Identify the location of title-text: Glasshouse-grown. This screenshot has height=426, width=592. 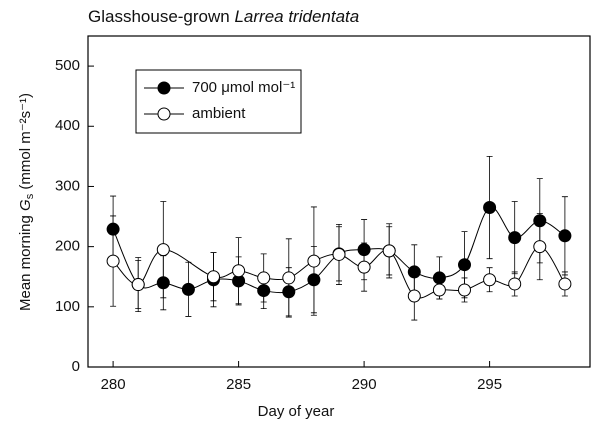
(161, 16).